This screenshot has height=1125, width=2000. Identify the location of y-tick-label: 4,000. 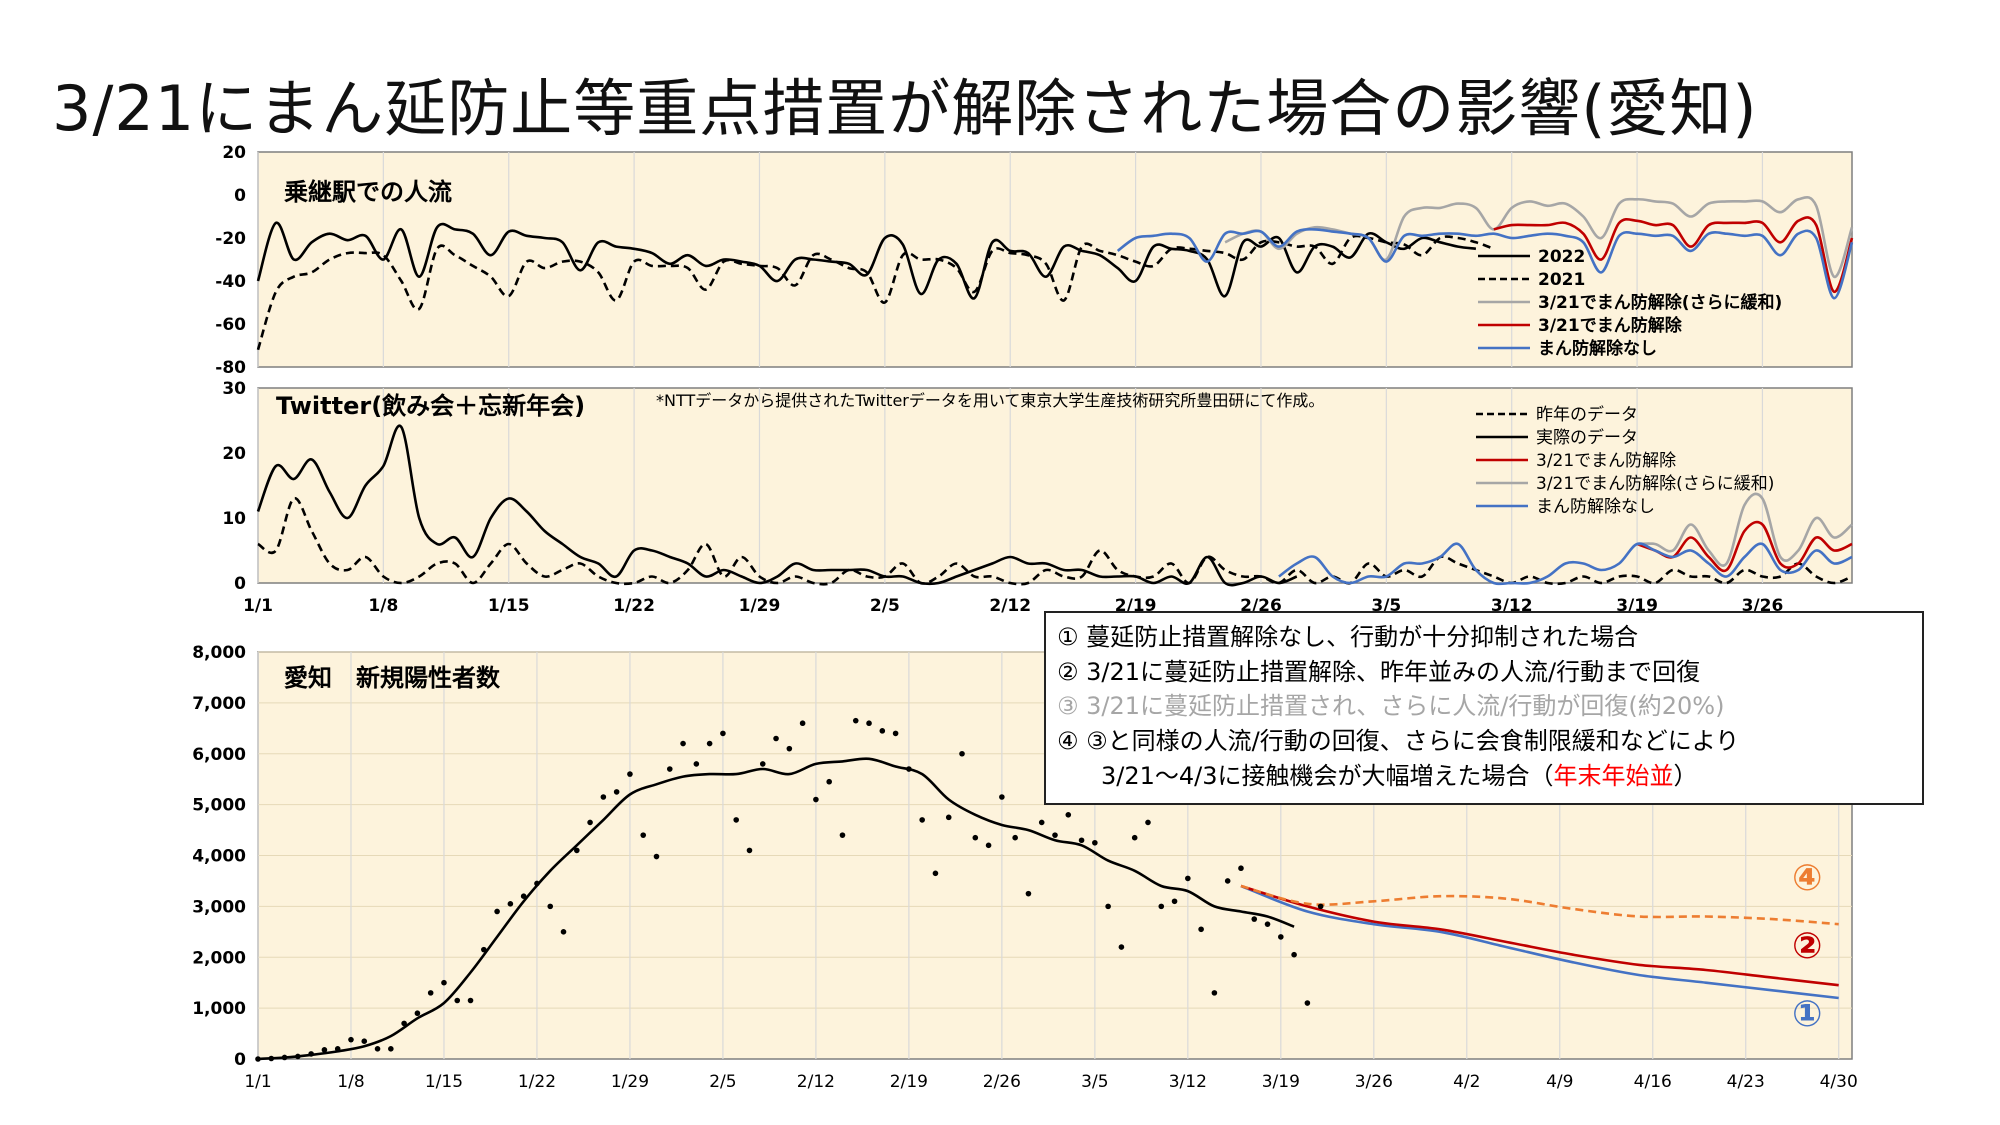
(219, 857).